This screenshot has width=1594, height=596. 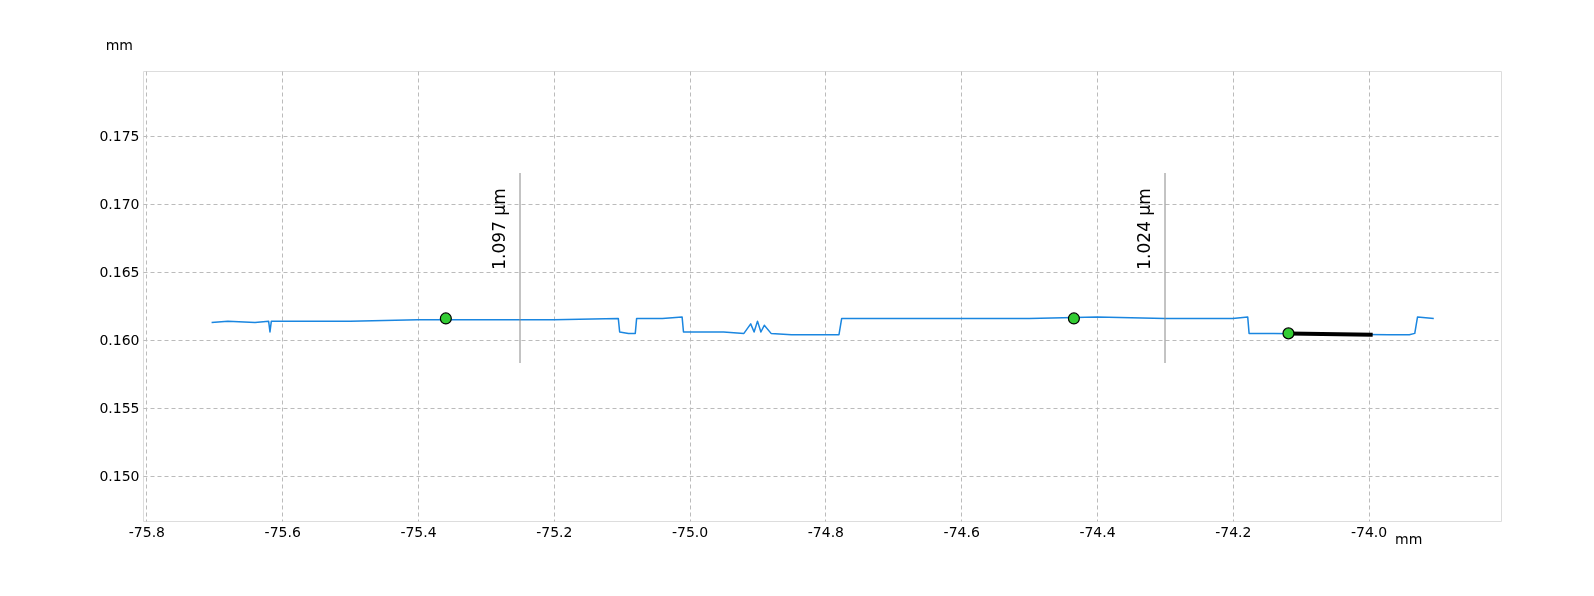 What do you see at coordinates (119, 339) in the screenshot?
I see `y-tick-label: 0.160` at bounding box center [119, 339].